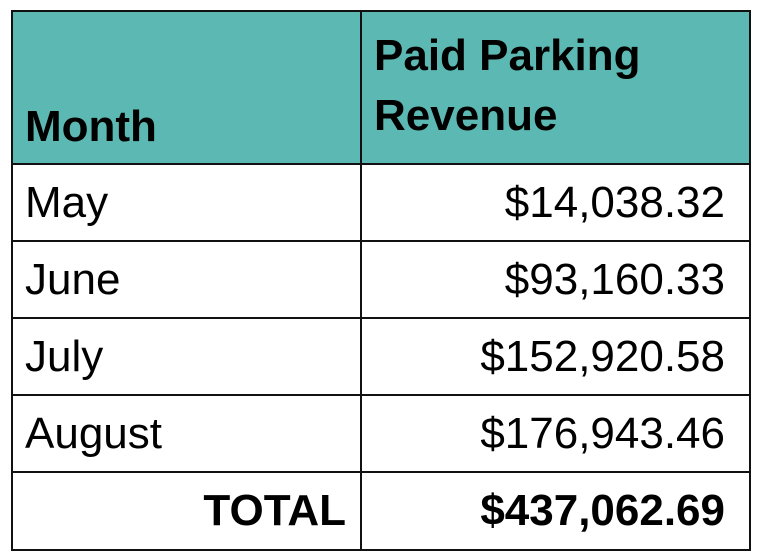 This screenshot has width=758, height=556. I want to click on table-row: August $176,943.46, so click(381, 433).